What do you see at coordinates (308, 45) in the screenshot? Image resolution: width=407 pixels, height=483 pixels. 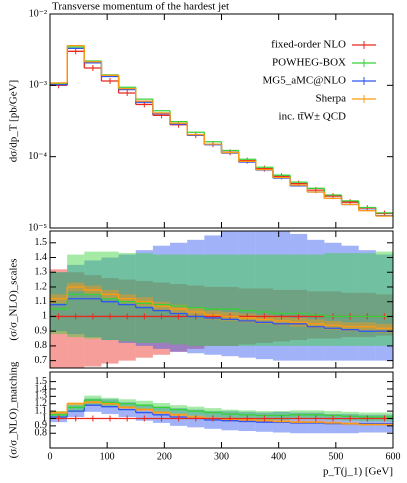 I see `legend-label: fixed-order NLO` at bounding box center [308, 45].